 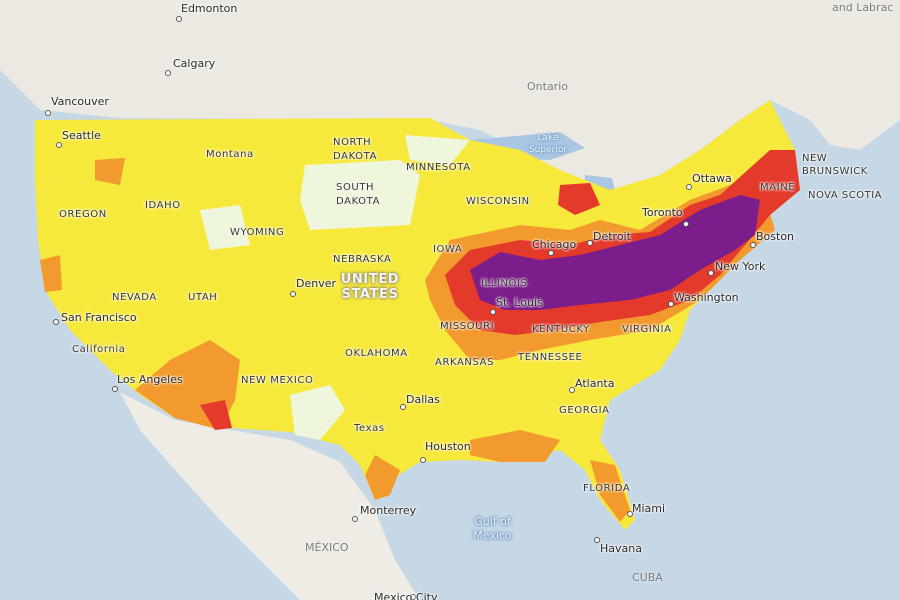 I want to click on city-marker-san-francisco, so click(x=56, y=322).